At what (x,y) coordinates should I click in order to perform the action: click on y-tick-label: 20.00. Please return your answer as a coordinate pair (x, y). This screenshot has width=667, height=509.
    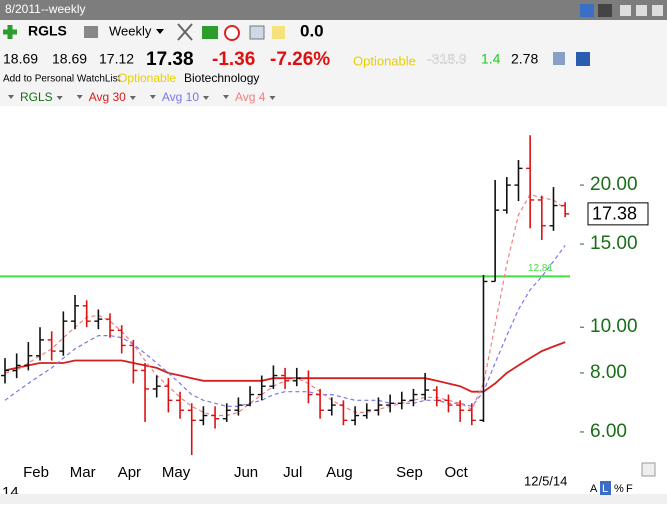
    Looking at the image, I should click on (614, 184).